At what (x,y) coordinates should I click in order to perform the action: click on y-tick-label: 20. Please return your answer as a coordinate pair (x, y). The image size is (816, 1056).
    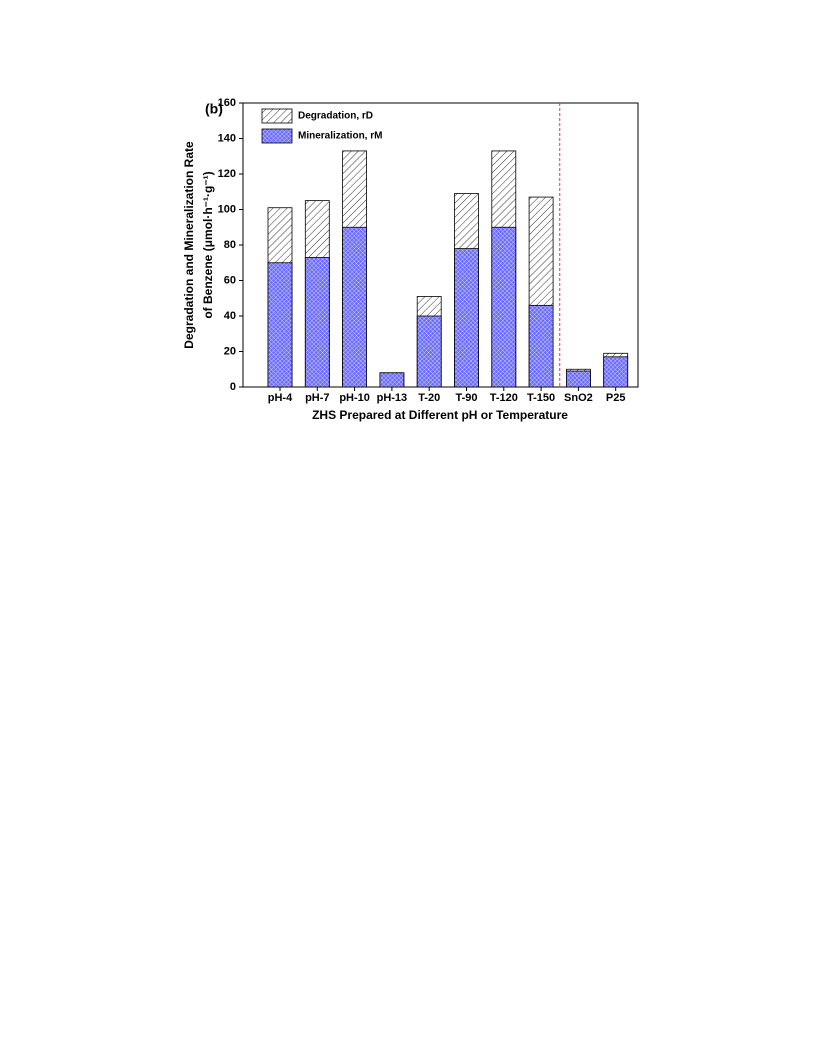
    Looking at the image, I should click on (230, 351).